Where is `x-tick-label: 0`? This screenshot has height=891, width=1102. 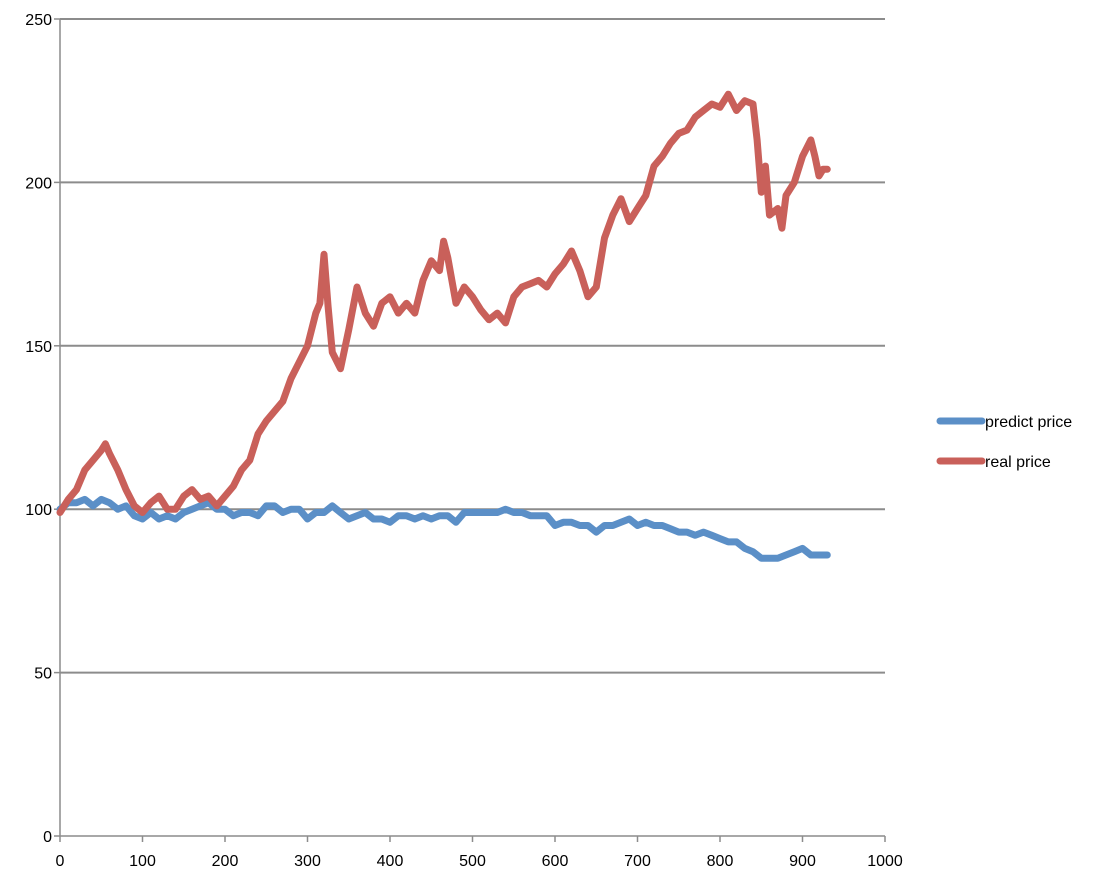 x-tick-label: 0 is located at coordinates (60, 861).